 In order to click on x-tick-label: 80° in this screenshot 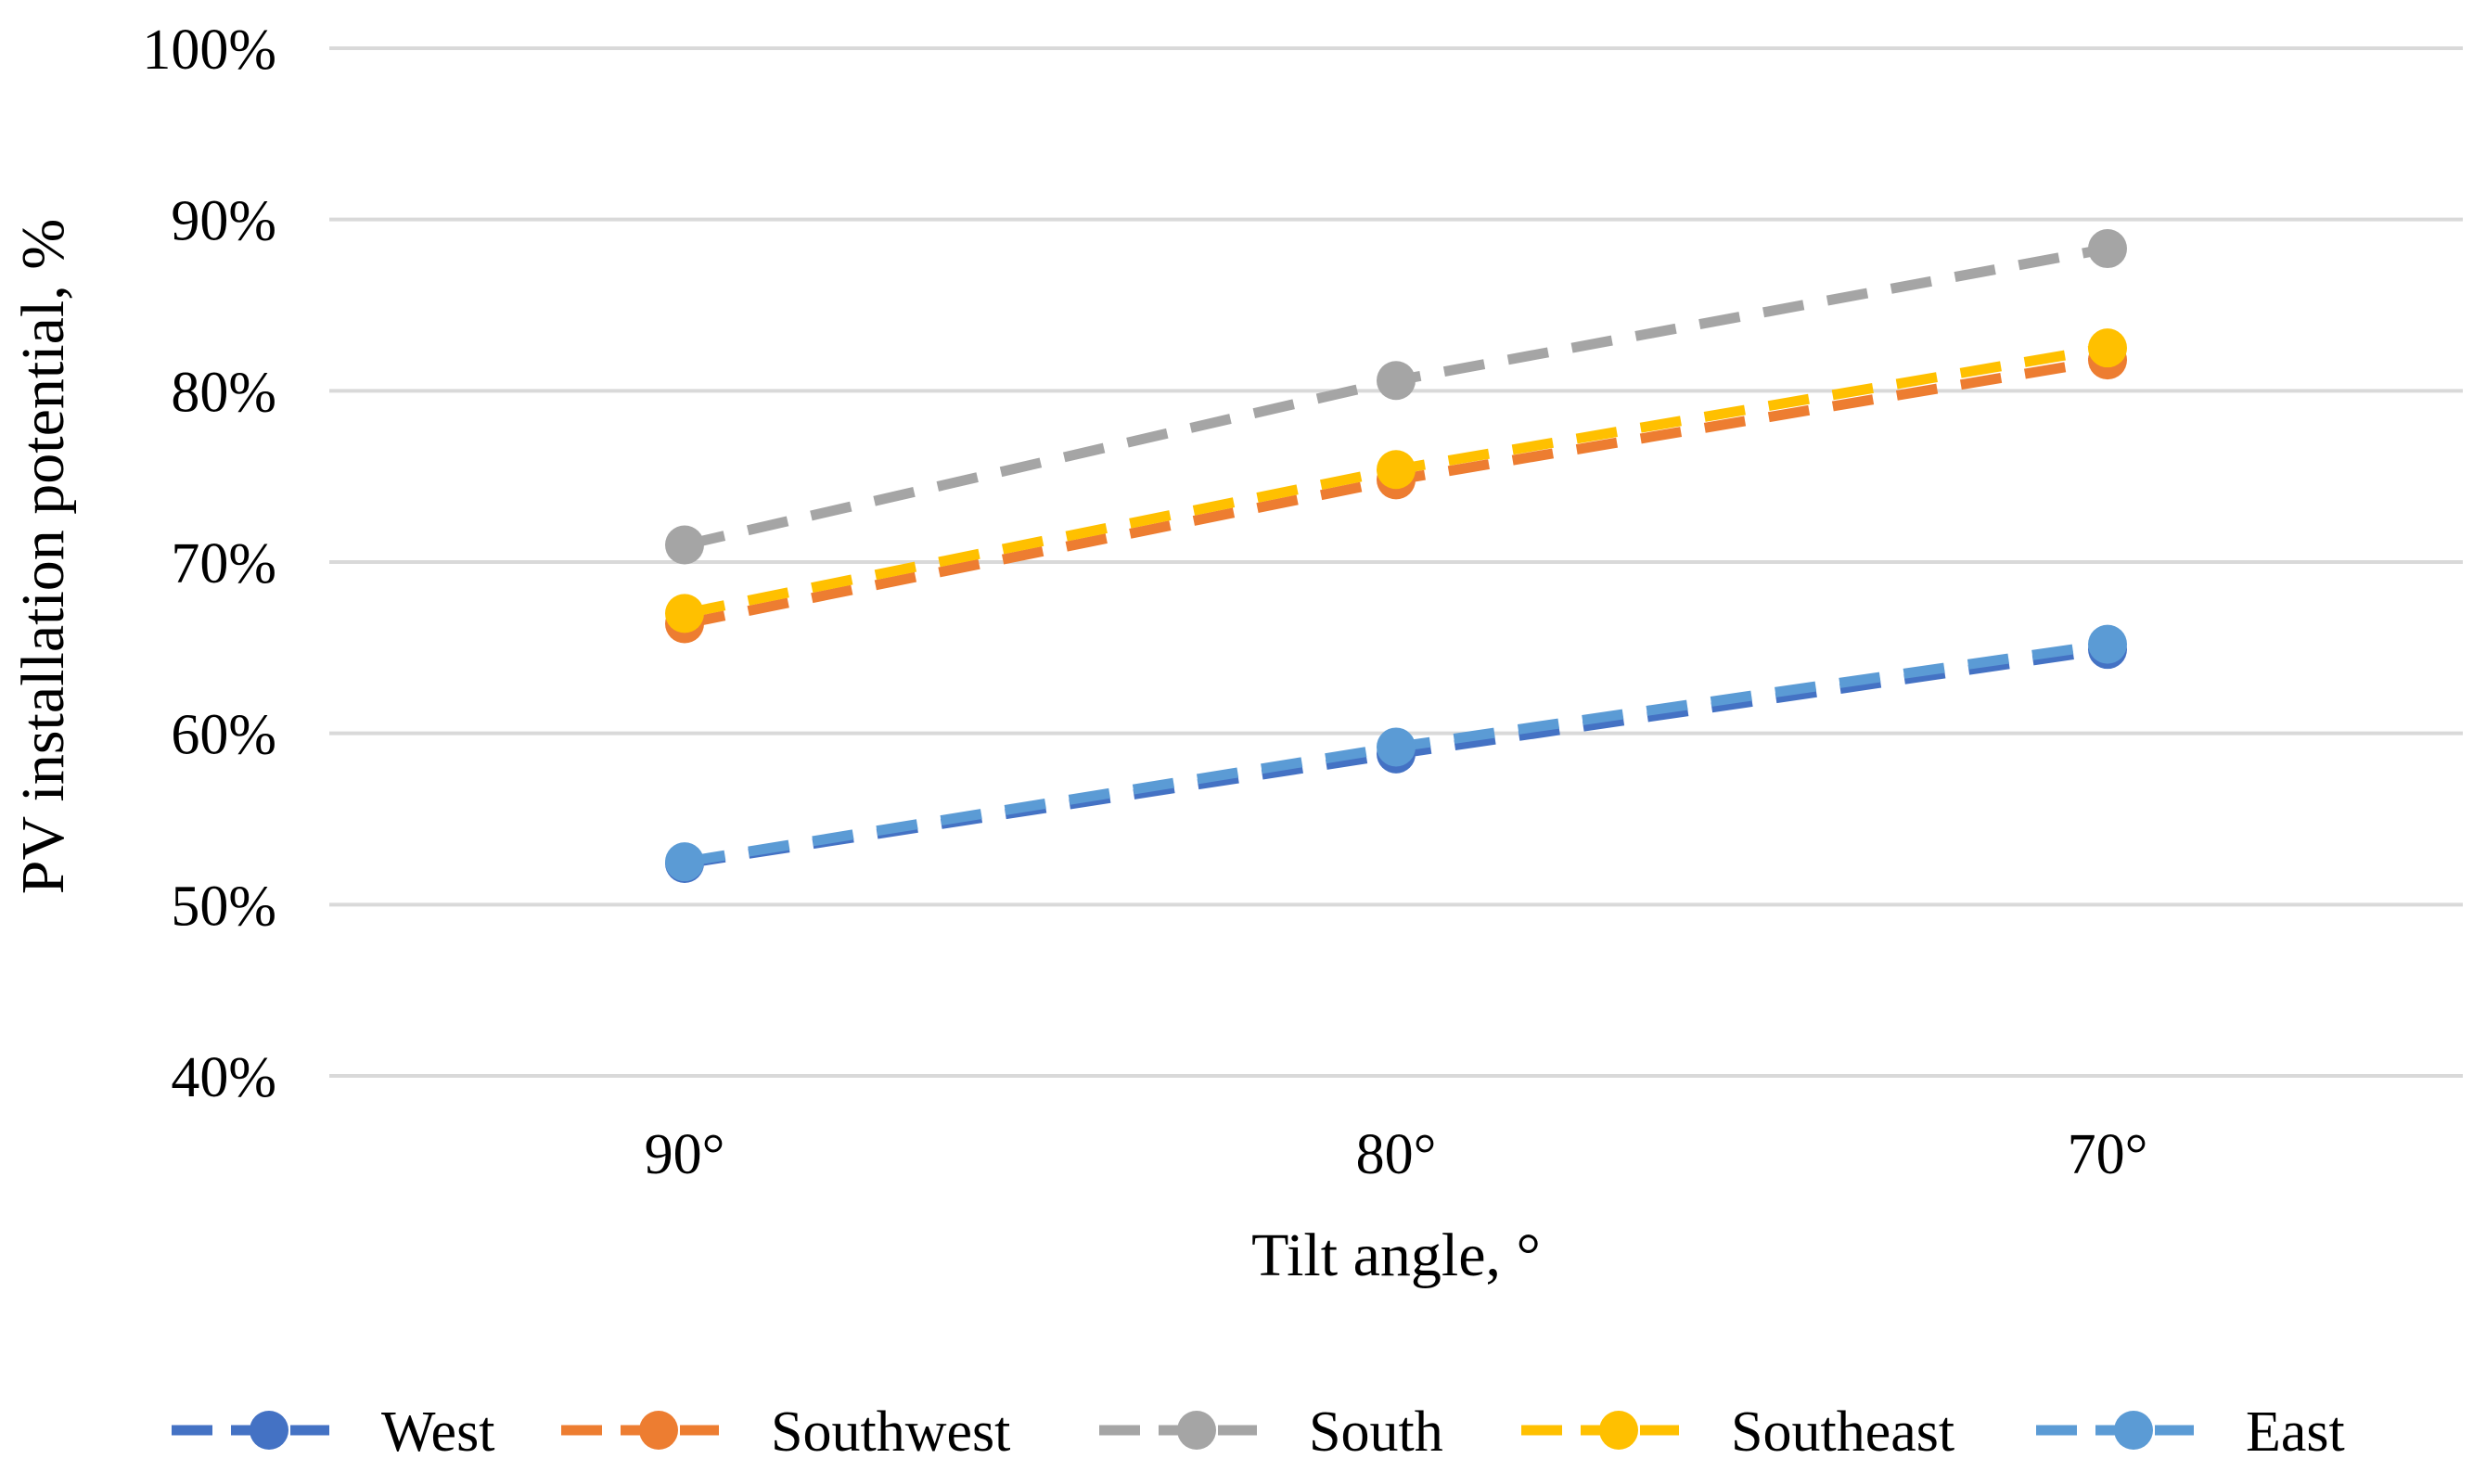, I will do `click(1396, 1154)`.